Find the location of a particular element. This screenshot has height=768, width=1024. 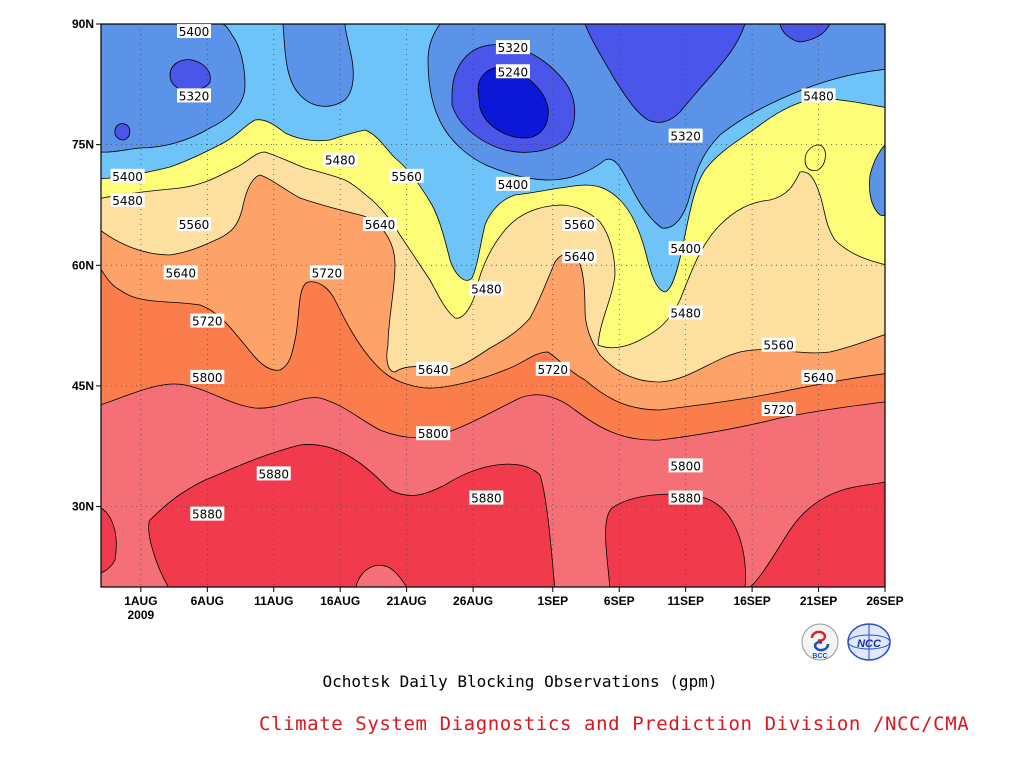

x-tick-label: 6SEP is located at coordinates (619, 601).